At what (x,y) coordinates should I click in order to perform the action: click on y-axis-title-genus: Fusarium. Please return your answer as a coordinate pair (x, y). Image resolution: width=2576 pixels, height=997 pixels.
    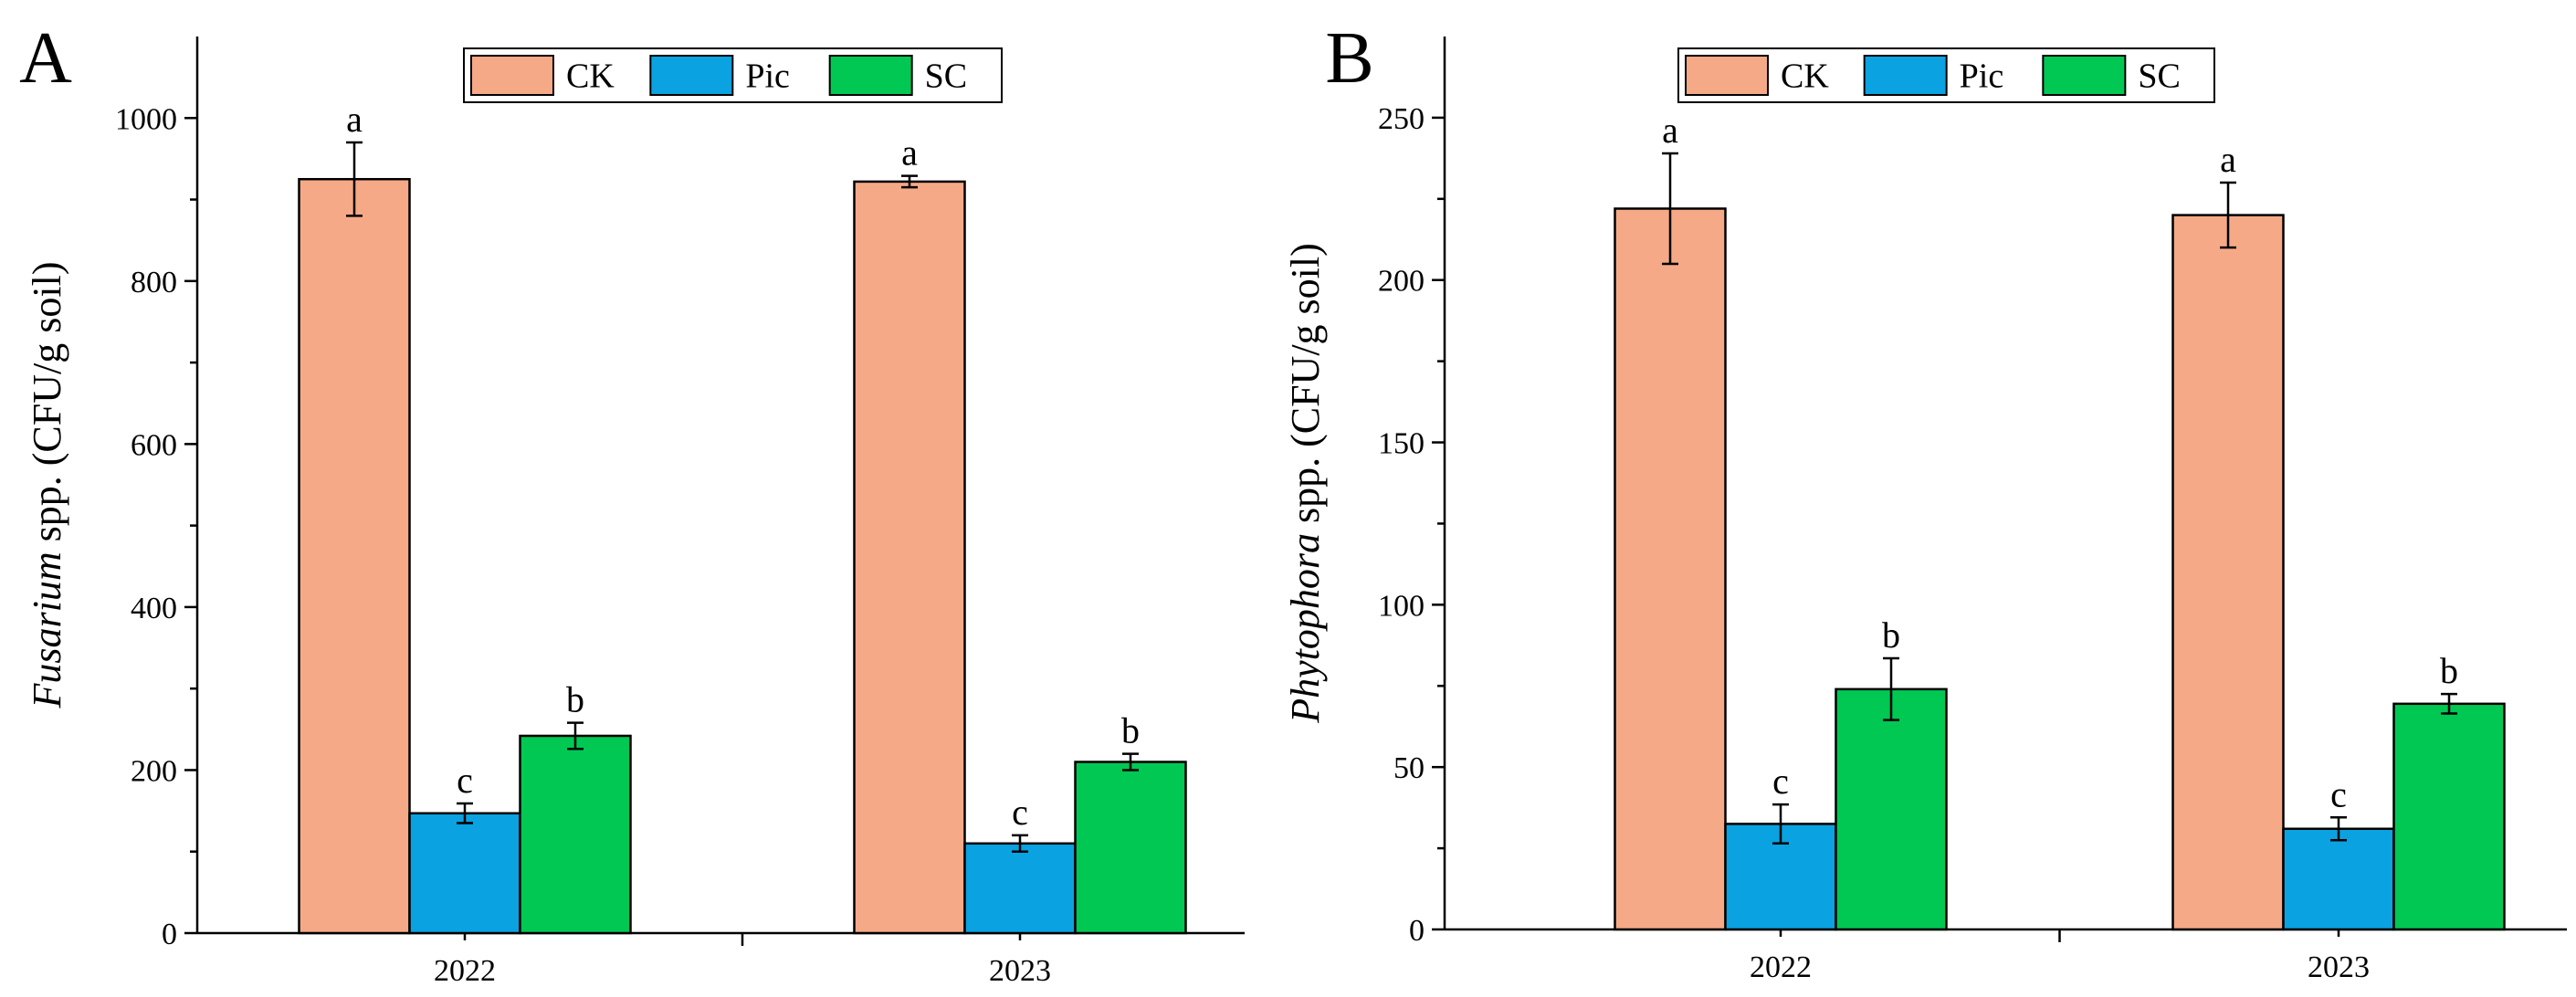
    Looking at the image, I should click on (47, 629).